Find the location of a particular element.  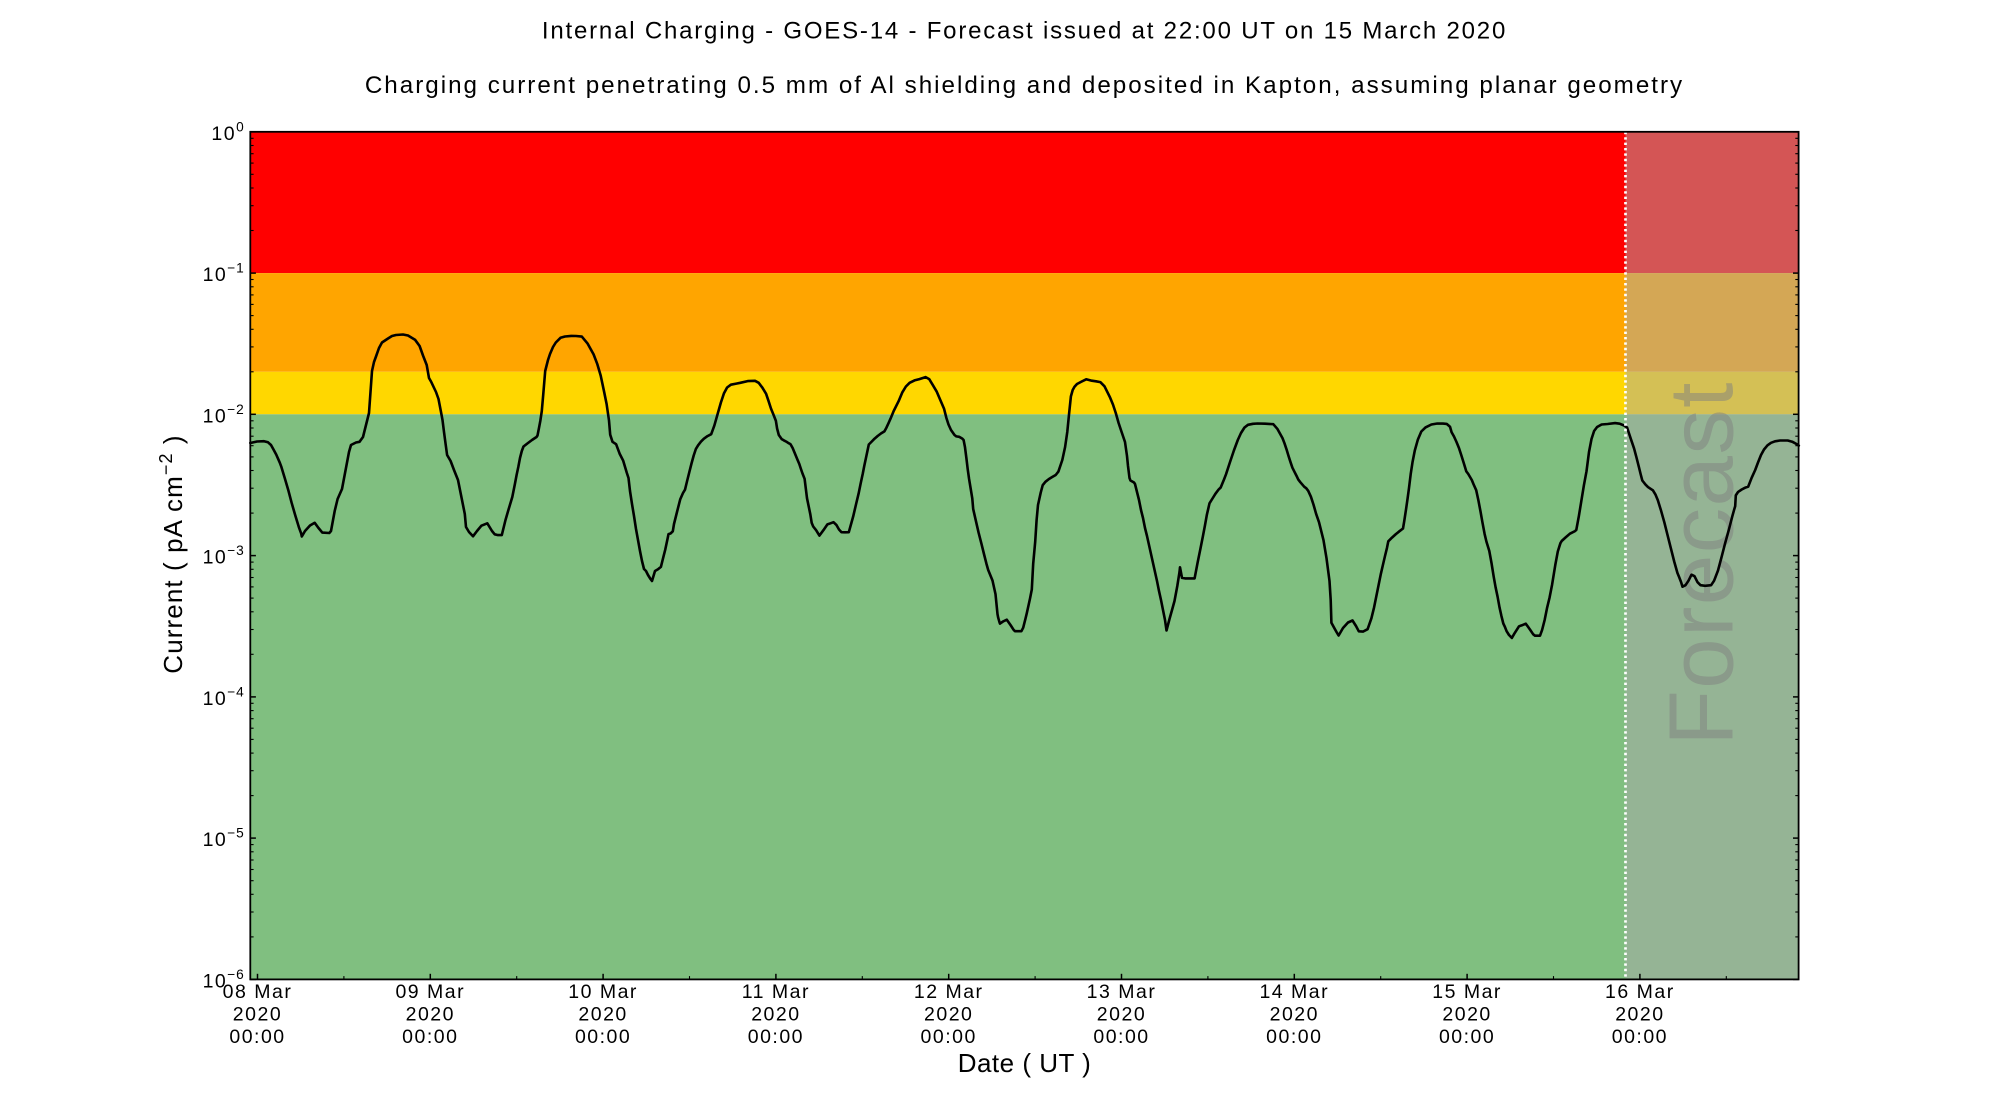

svg-text: 10⁻⁶ is located at coordinates (224, 980).